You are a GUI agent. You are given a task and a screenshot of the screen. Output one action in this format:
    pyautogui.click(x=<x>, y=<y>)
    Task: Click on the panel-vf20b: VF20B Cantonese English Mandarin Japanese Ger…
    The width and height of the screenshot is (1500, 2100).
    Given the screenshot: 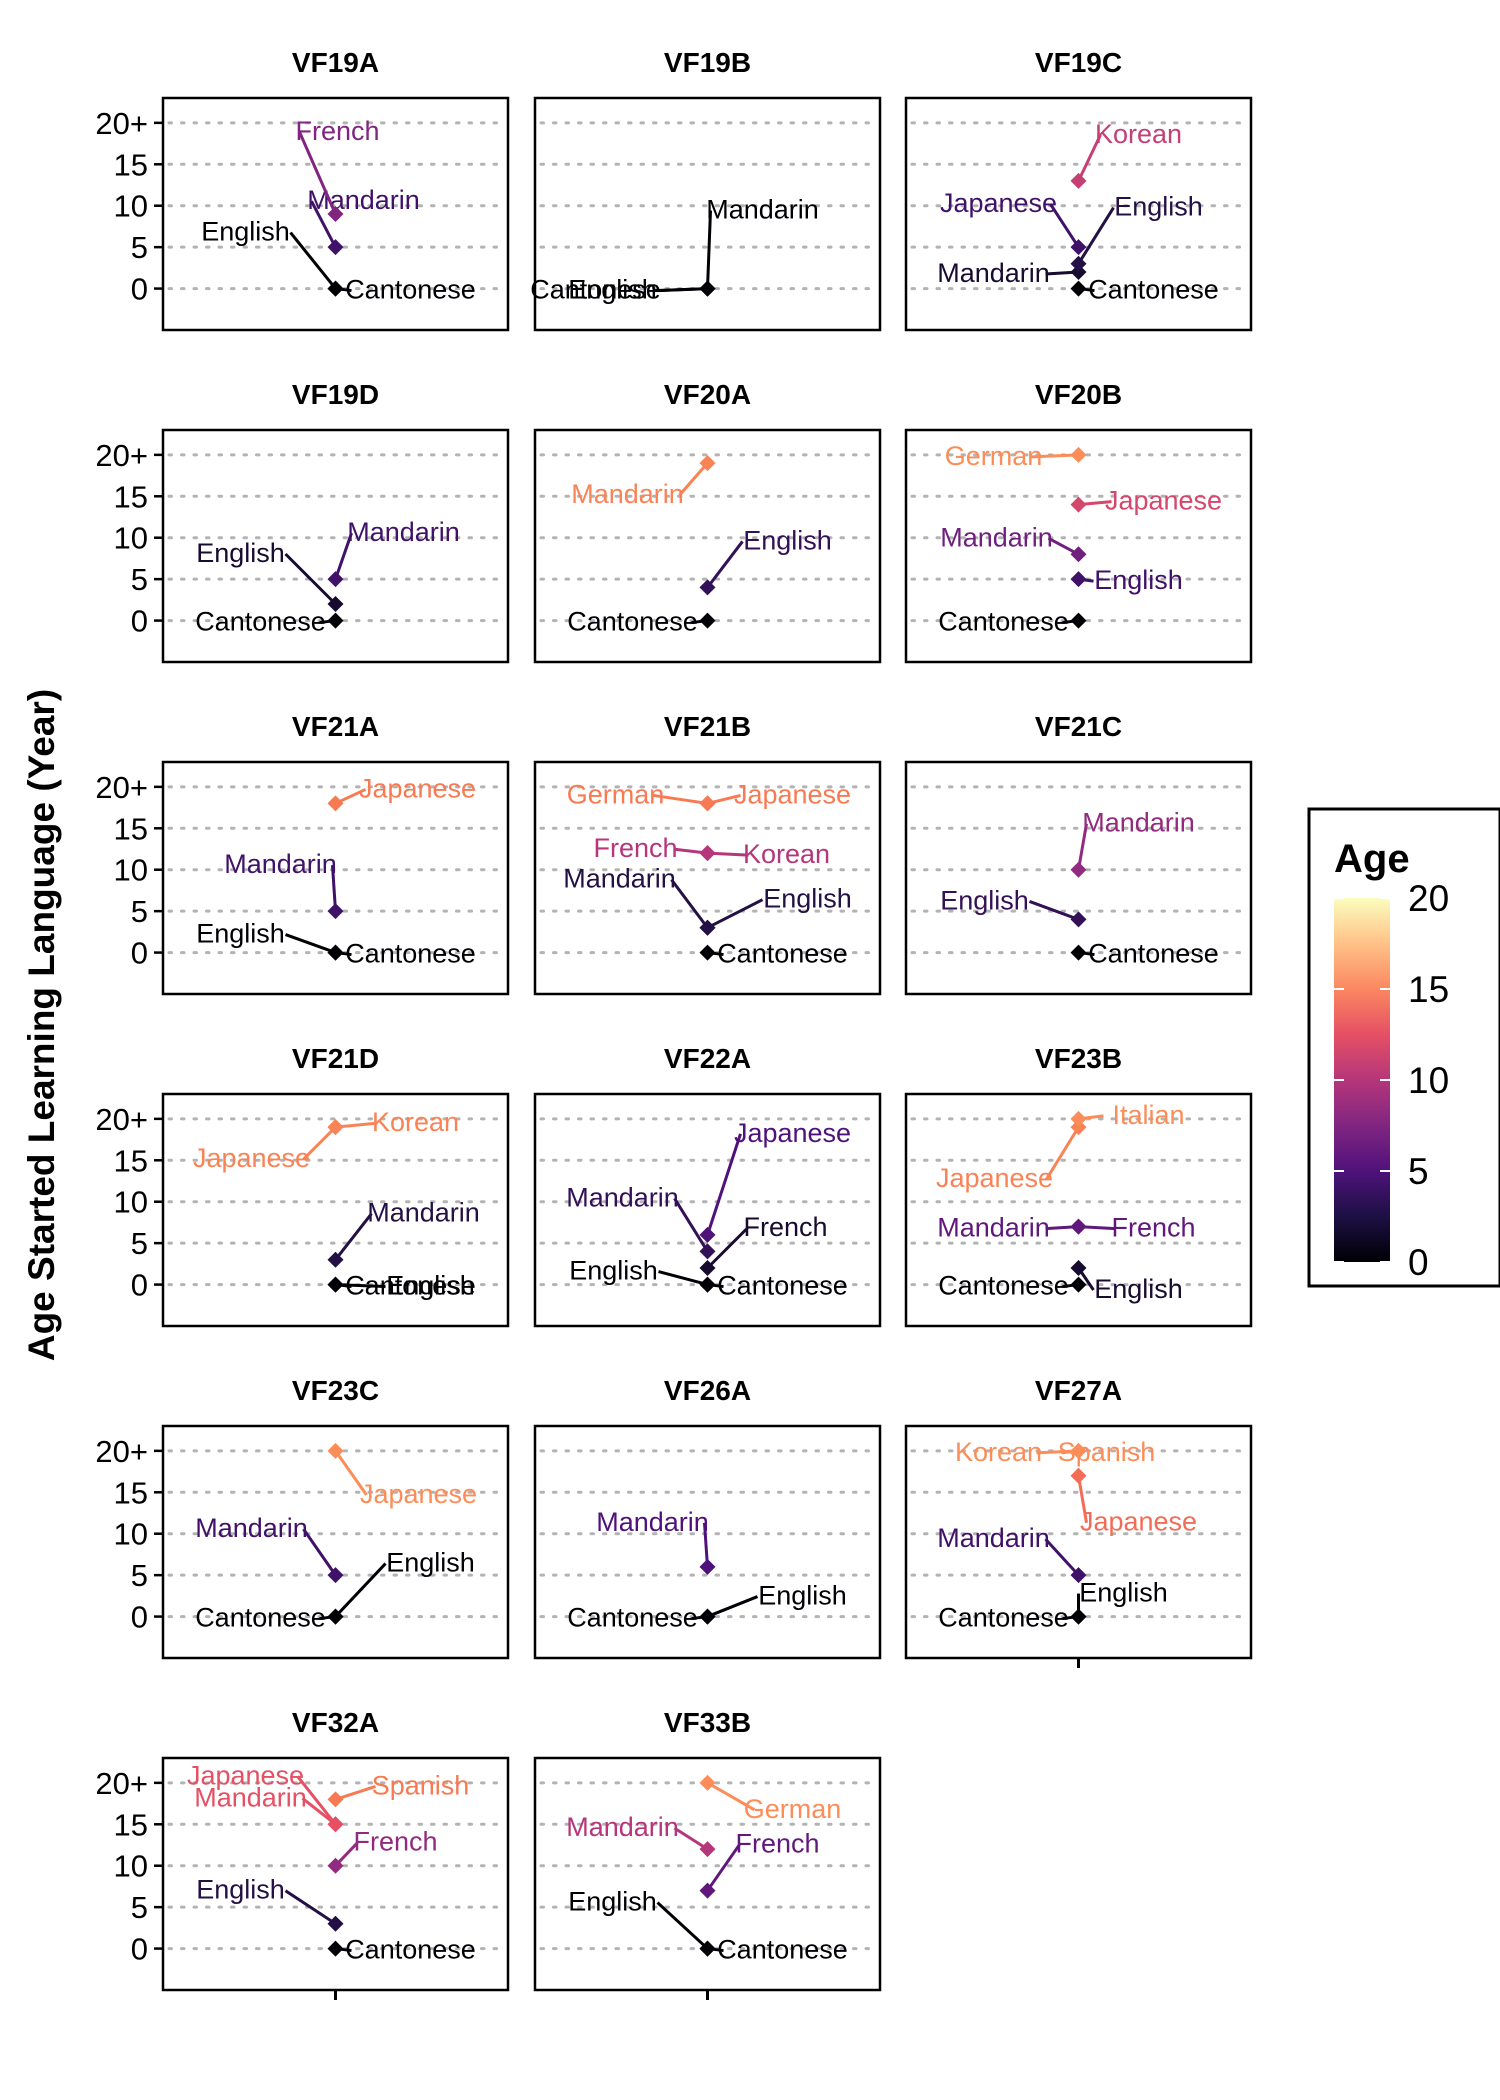 What is the action you would take?
    pyautogui.click(x=1078, y=521)
    